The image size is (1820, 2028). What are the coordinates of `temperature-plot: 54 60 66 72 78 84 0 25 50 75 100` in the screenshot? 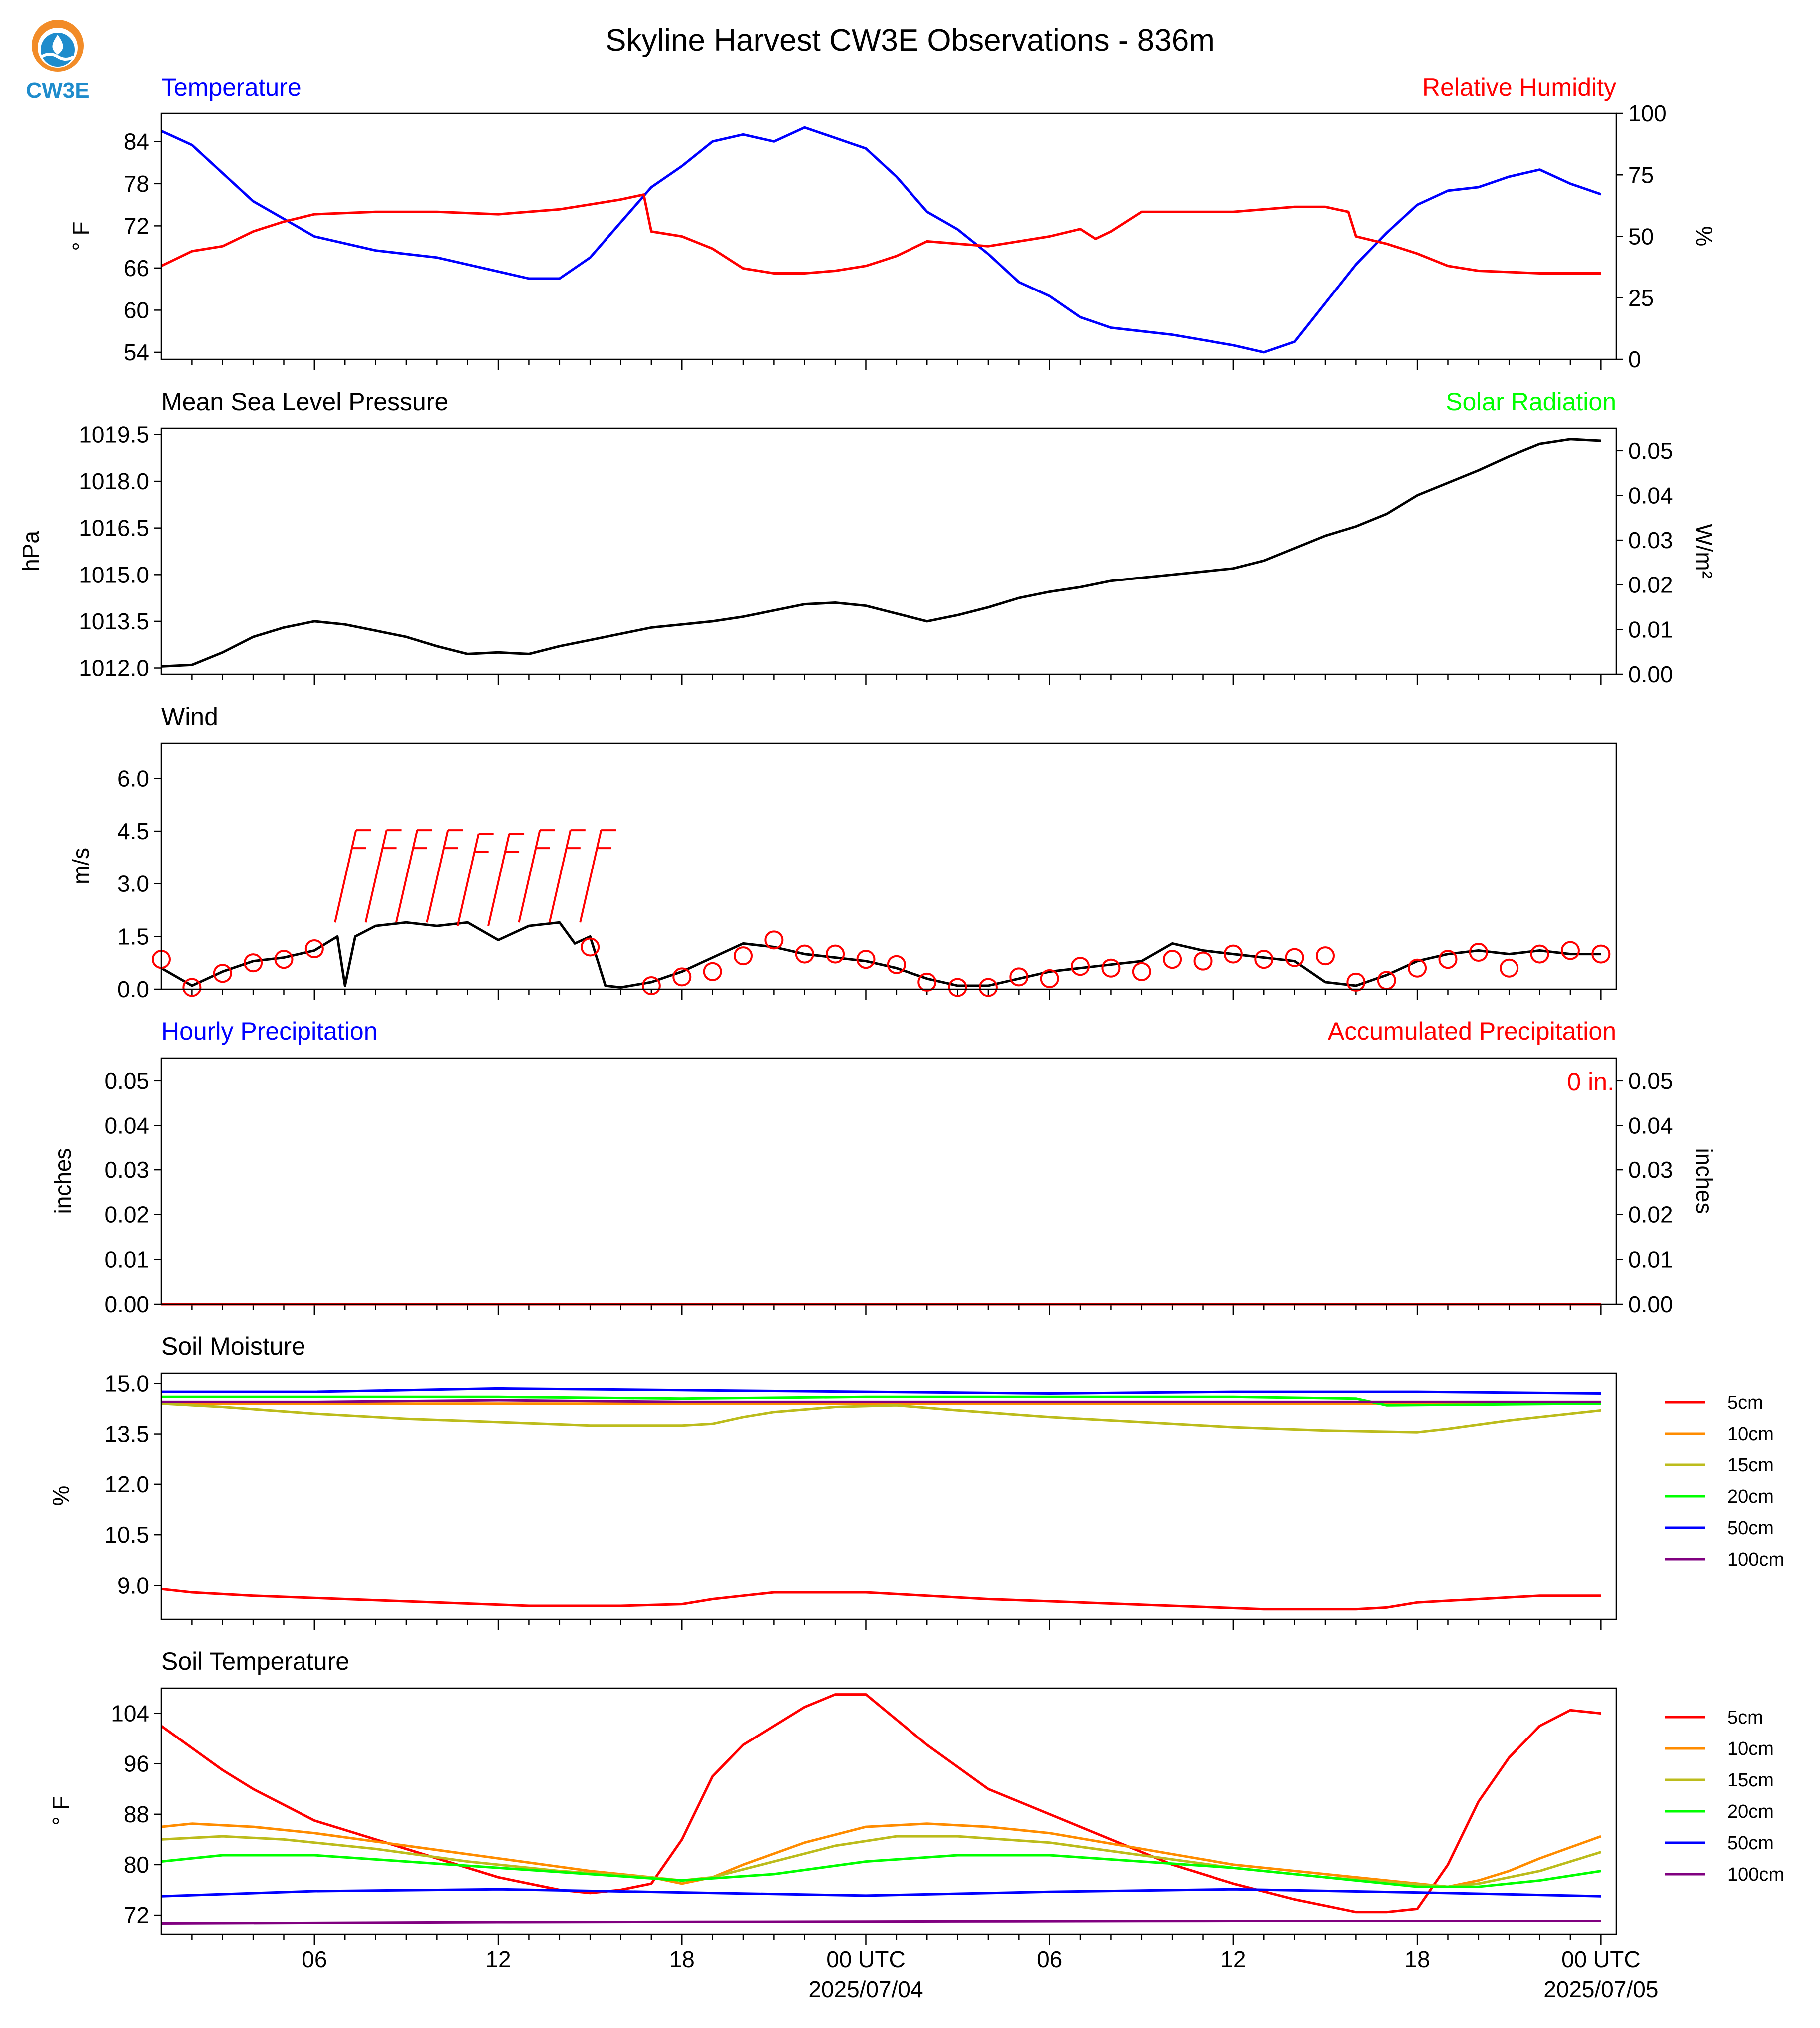 It's located at (895, 236).